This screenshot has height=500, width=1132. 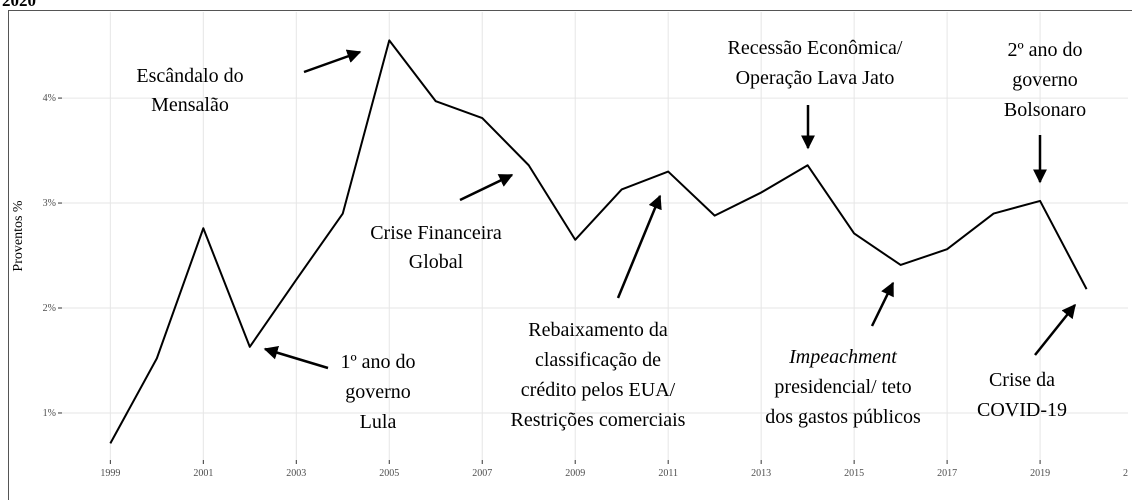 I want to click on x-tick-label: 2005, so click(x=389, y=473).